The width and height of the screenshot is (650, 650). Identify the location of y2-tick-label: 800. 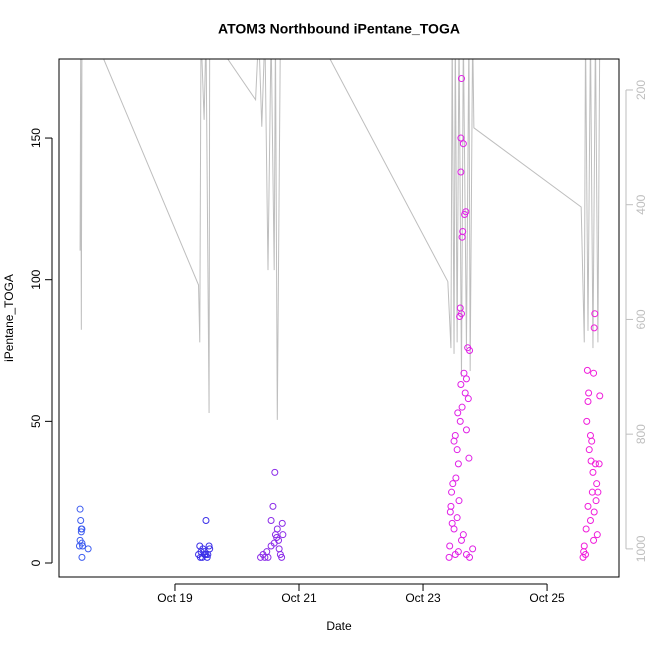
(641, 434).